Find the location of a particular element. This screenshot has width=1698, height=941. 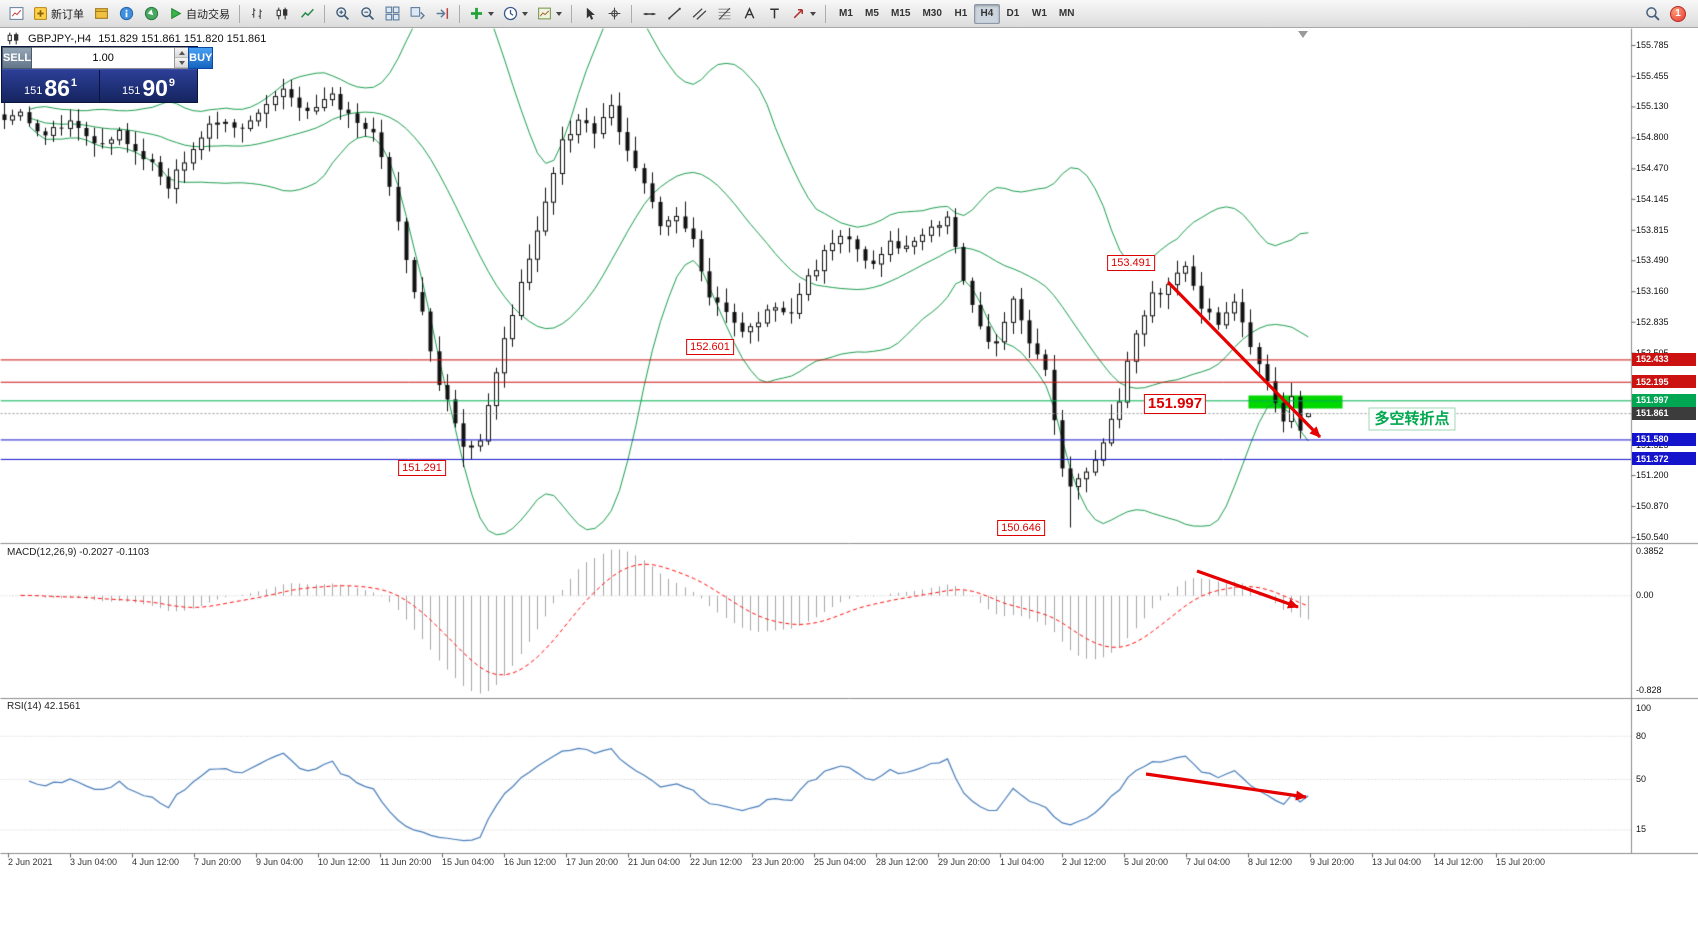

timeframe-d1-button: D1 is located at coordinates (1013, 13).